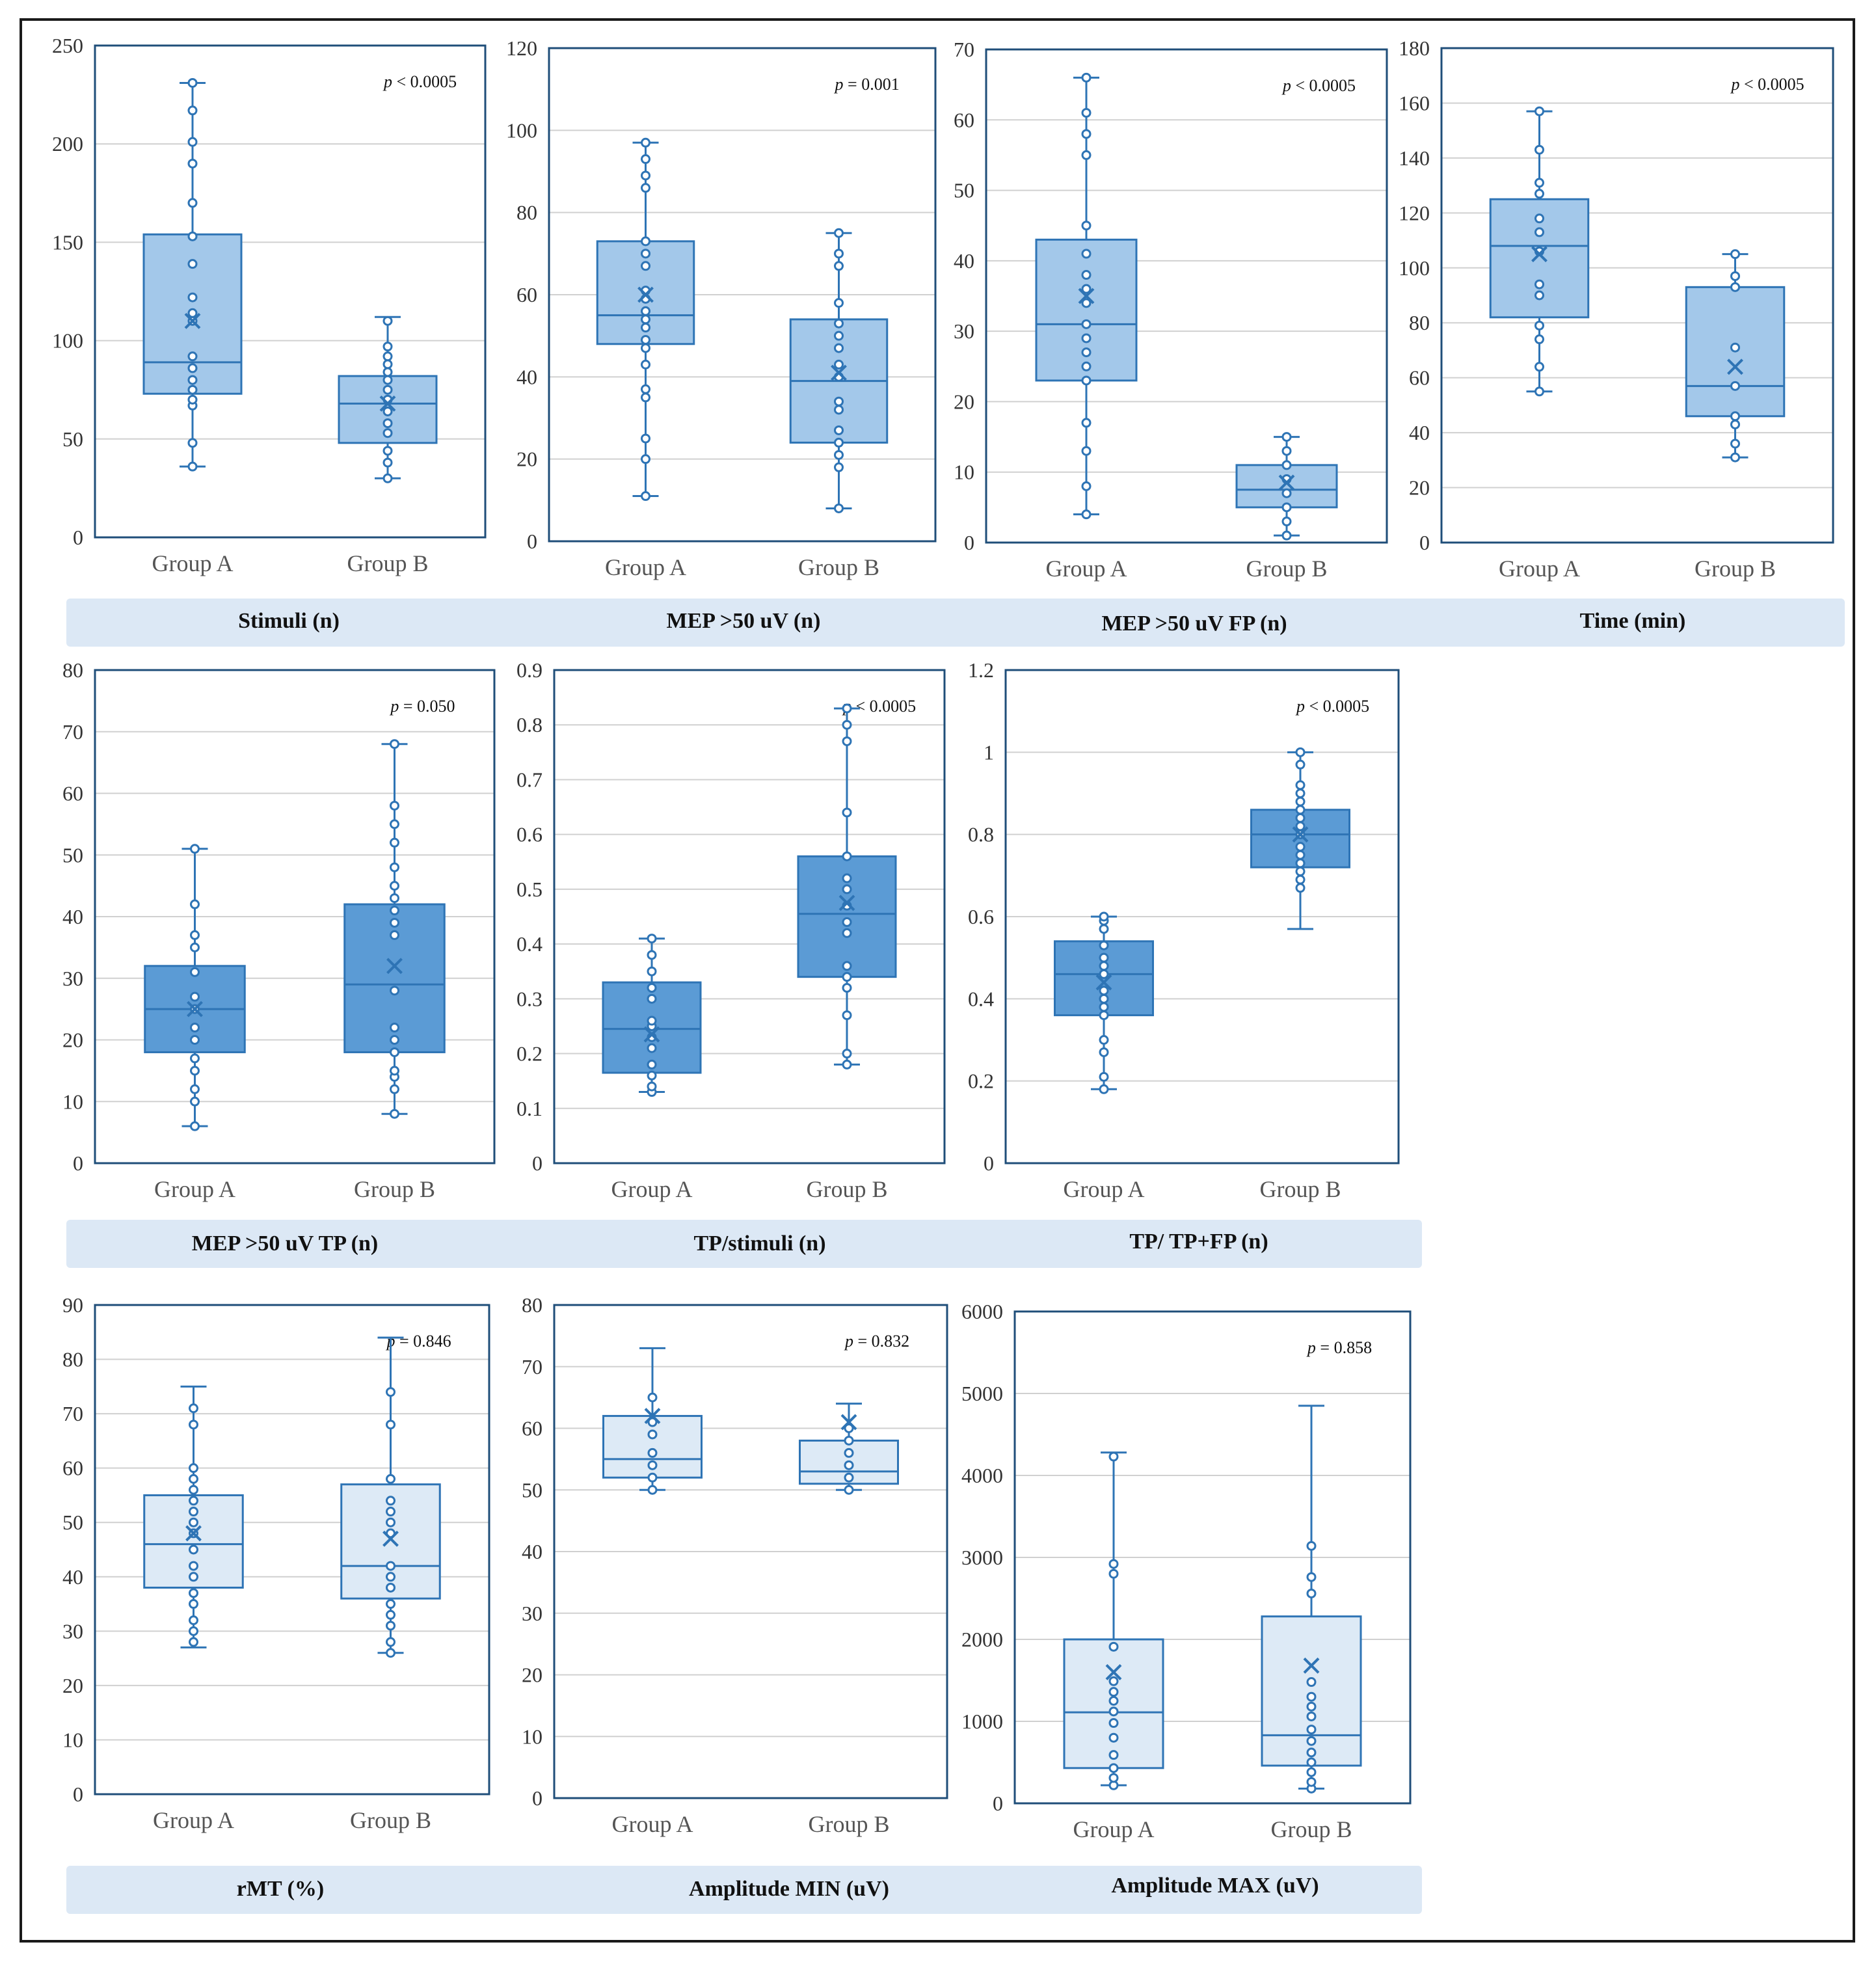 This screenshot has width=1876, height=1964. What do you see at coordinates (759, 1243) in the screenshot?
I see `caption-tp-stimuli: TP/stimuli (n)` at bounding box center [759, 1243].